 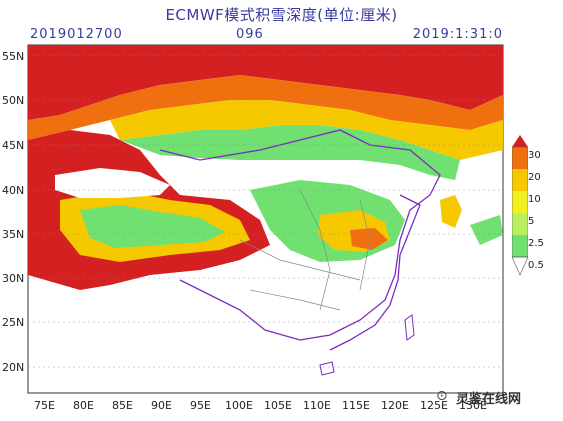 What do you see at coordinates (44, 405) in the screenshot?
I see `lon-label: 75E` at bounding box center [44, 405].